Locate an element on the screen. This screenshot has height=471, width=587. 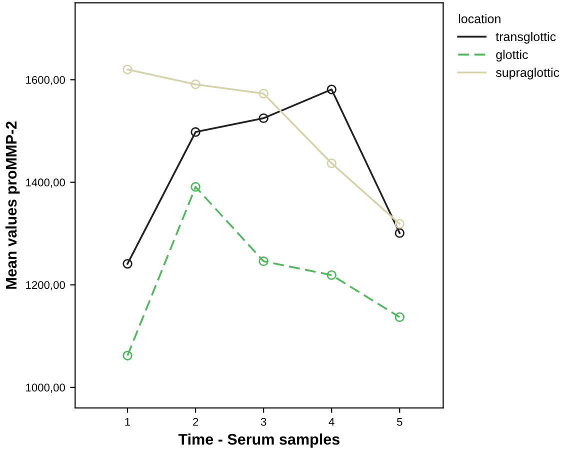
legend-label: transglottic is located at coordinates (526, 38).